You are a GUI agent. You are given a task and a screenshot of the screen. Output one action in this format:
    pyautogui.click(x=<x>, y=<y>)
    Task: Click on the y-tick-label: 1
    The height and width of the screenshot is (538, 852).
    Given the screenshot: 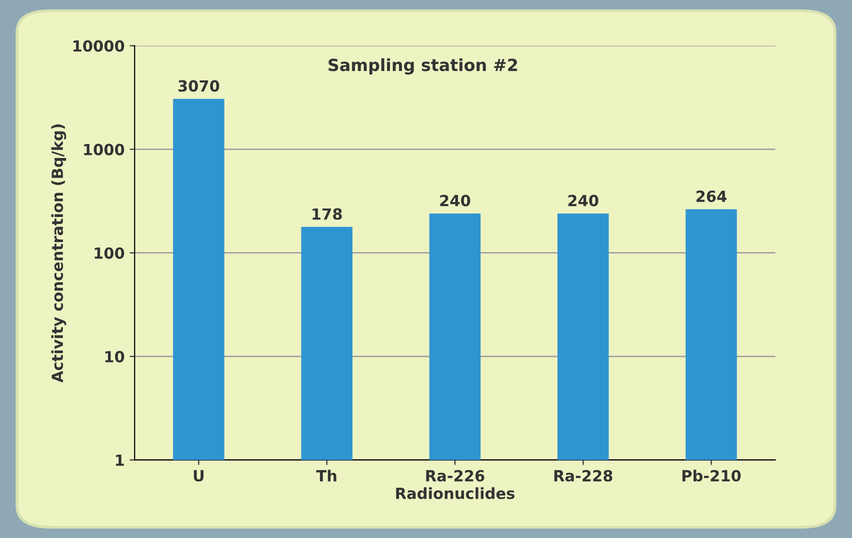 What is the action you would take?
    pyautogui.click(x=120, y=460)
    